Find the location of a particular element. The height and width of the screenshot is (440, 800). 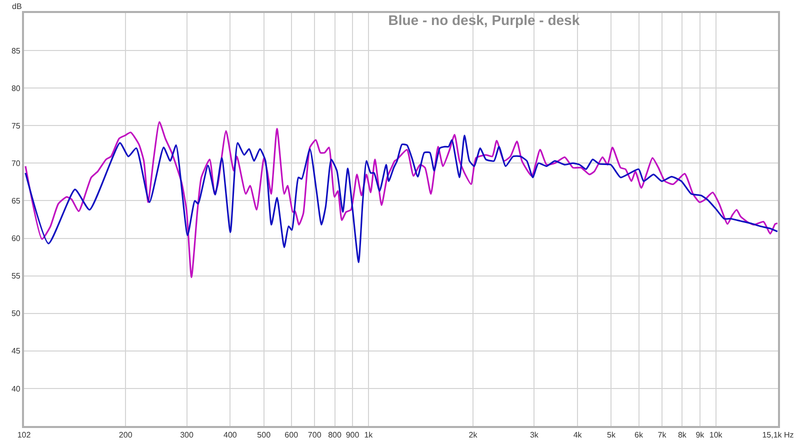

y-axis-title: dB is located at coordinates (17, 6).